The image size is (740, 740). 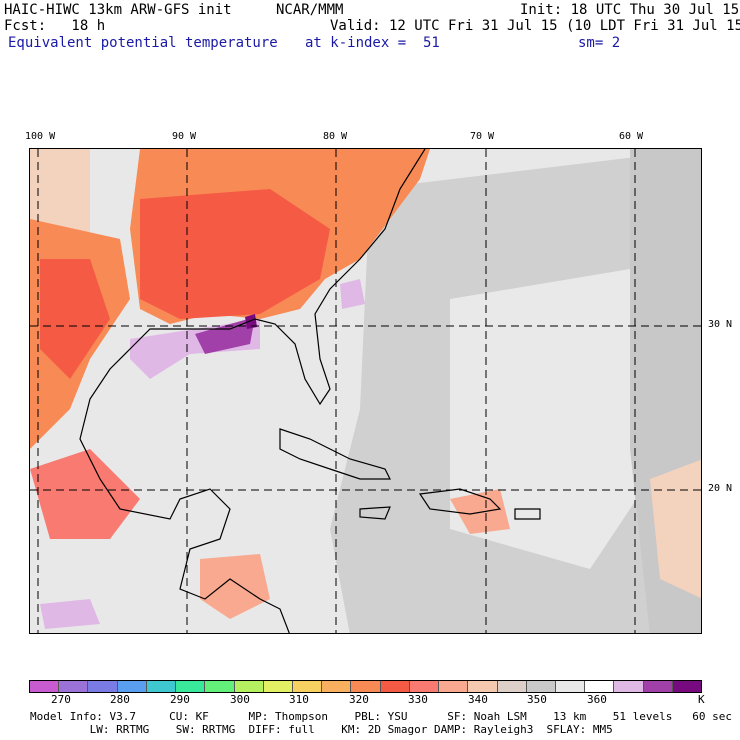 What do you see at coordinates (251, 321) in the screenshot?
I see `minimum-theta-e-core` at bounding box center [251, 321].